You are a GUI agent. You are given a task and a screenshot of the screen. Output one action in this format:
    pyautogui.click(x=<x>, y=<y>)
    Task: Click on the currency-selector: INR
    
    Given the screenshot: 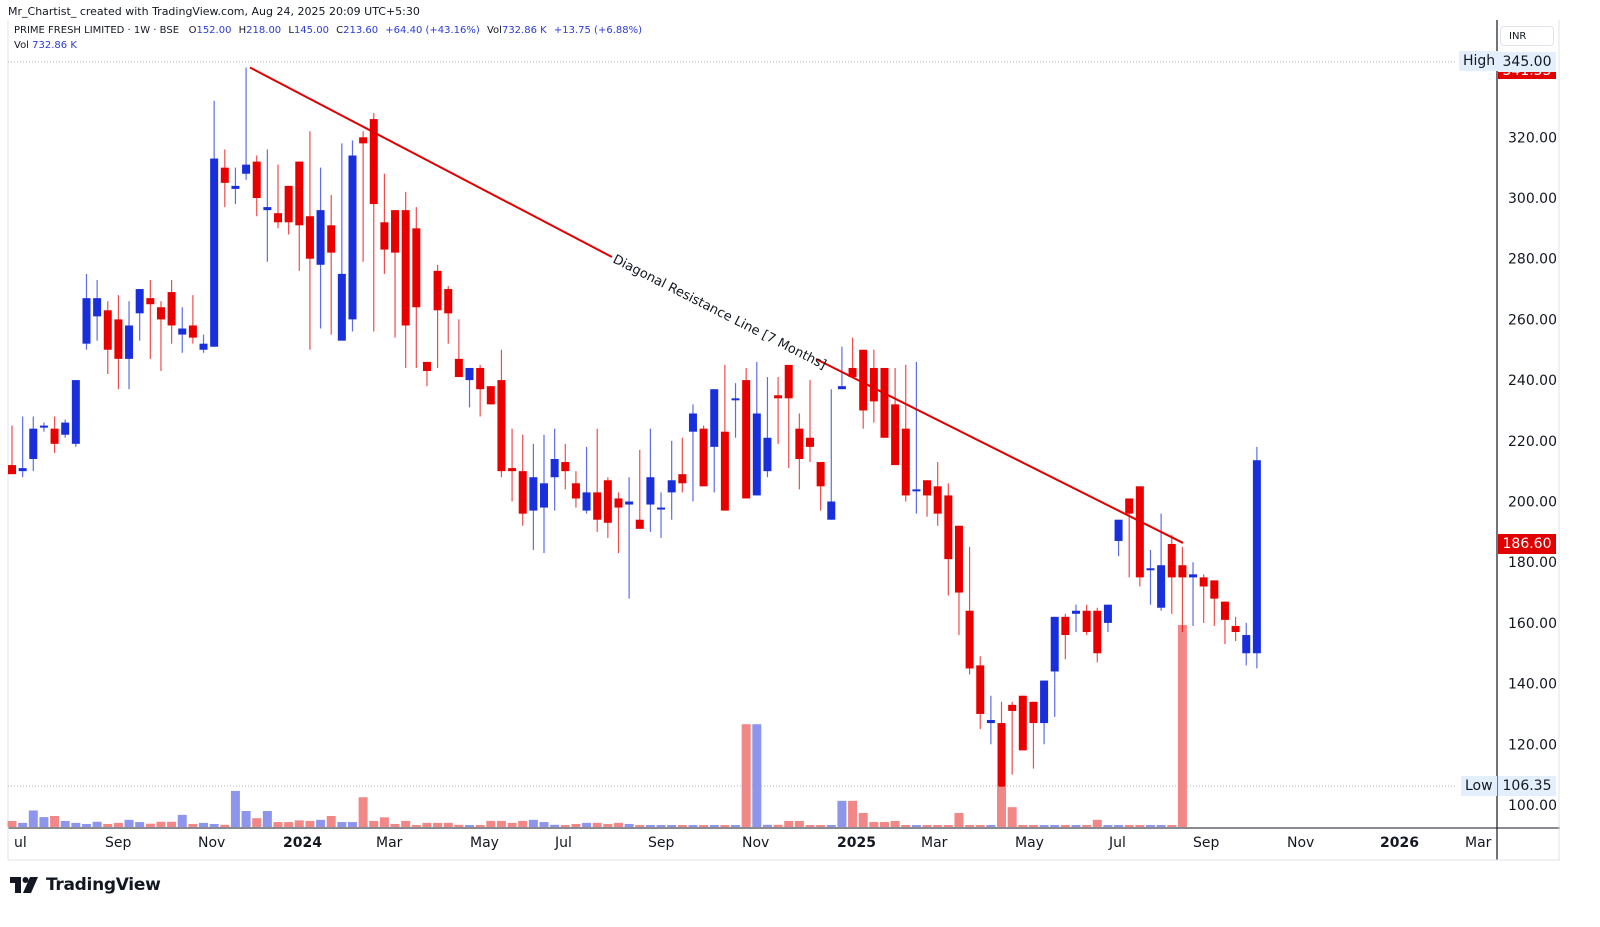 What is the action you would take?
    pyautogui.click(x=1527, y=36)
    